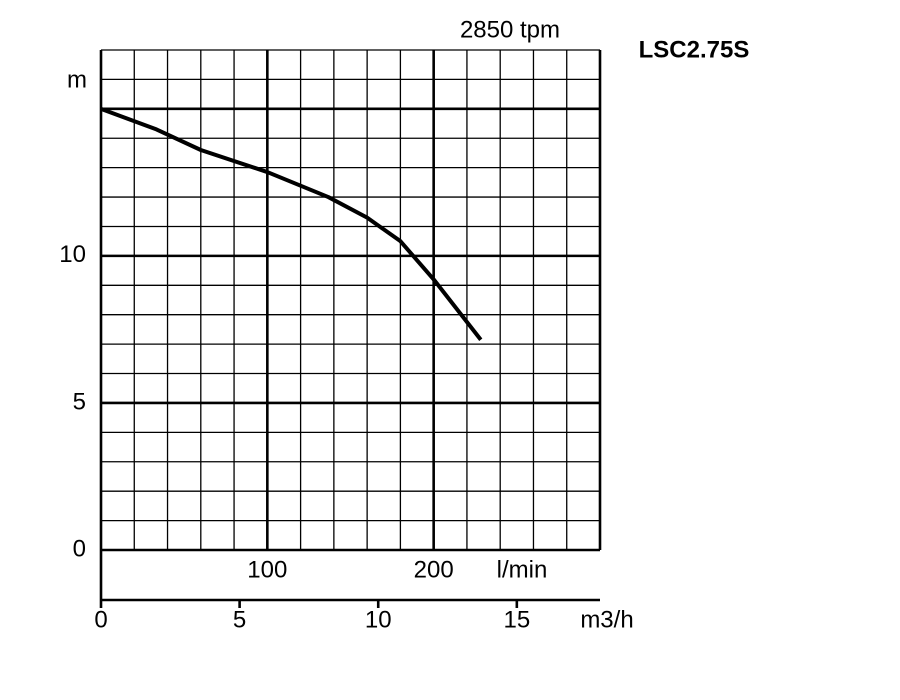 The image size is (900, 700). What do you see at coordinates (291, 223) in the screenshot?
I see `pump-curve` at bounding box center [291, 223].